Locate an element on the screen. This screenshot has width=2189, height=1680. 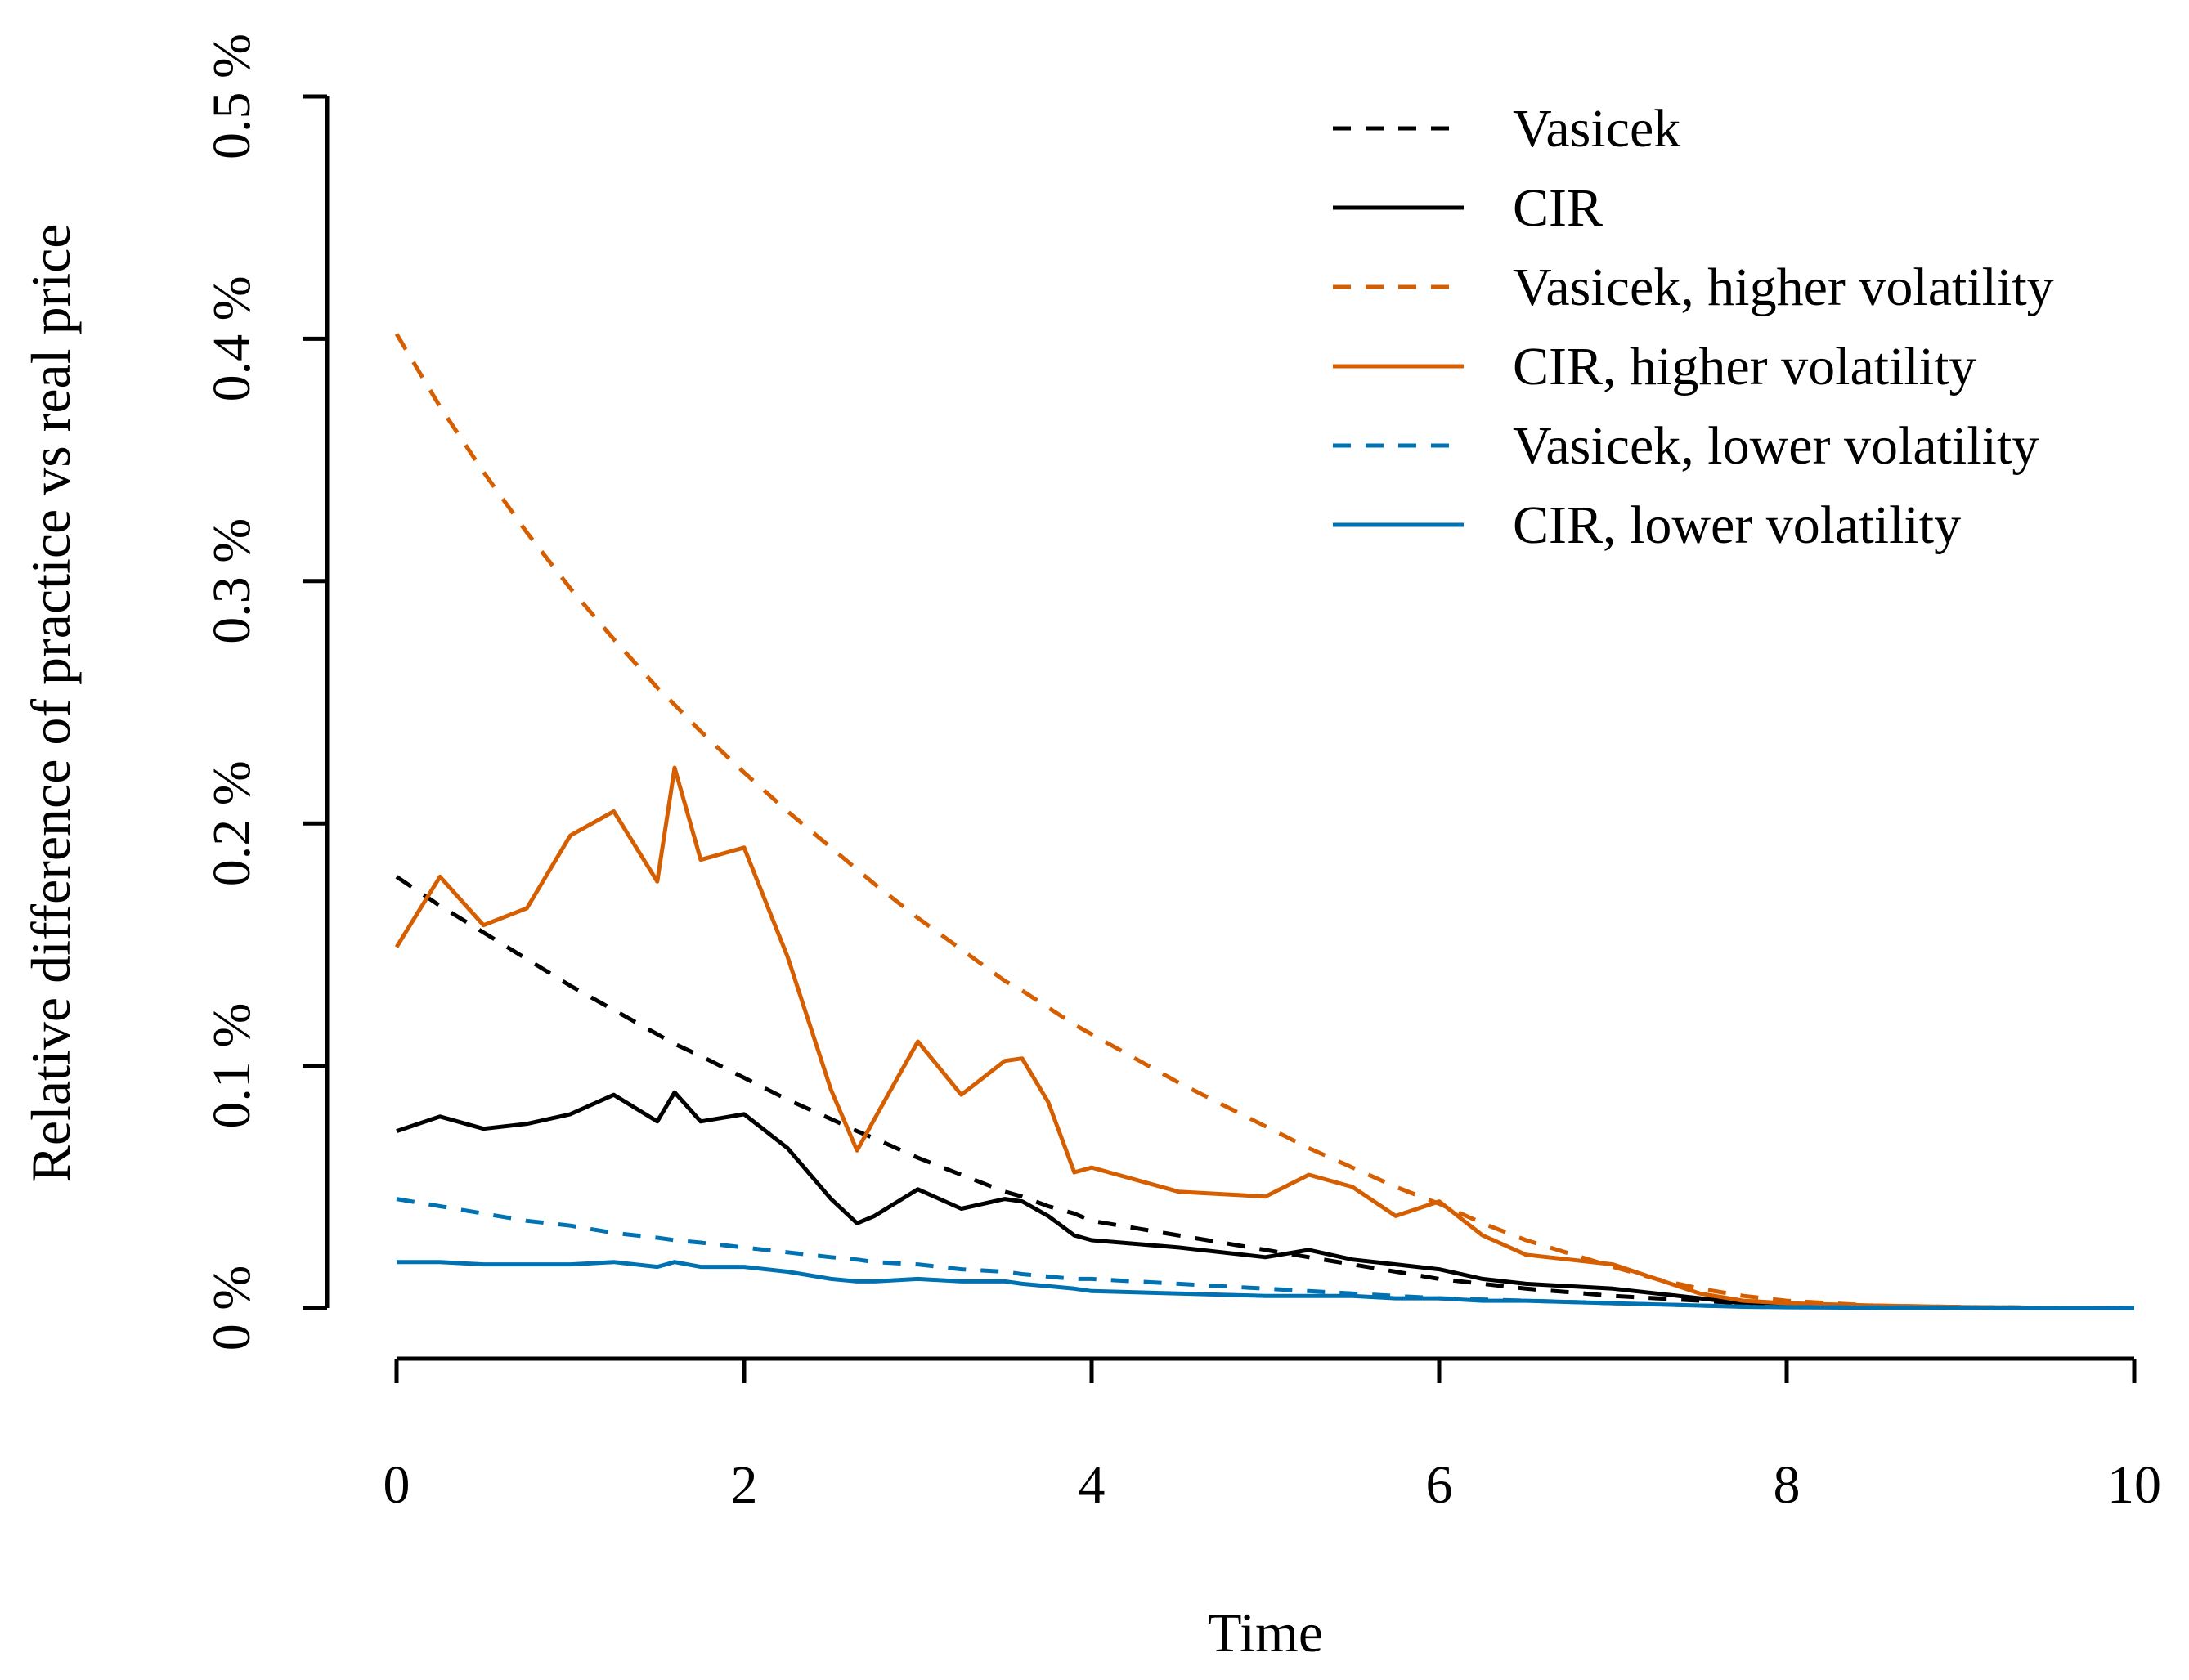
x-tick-label: 0 is located at coordinates (397, 1485).